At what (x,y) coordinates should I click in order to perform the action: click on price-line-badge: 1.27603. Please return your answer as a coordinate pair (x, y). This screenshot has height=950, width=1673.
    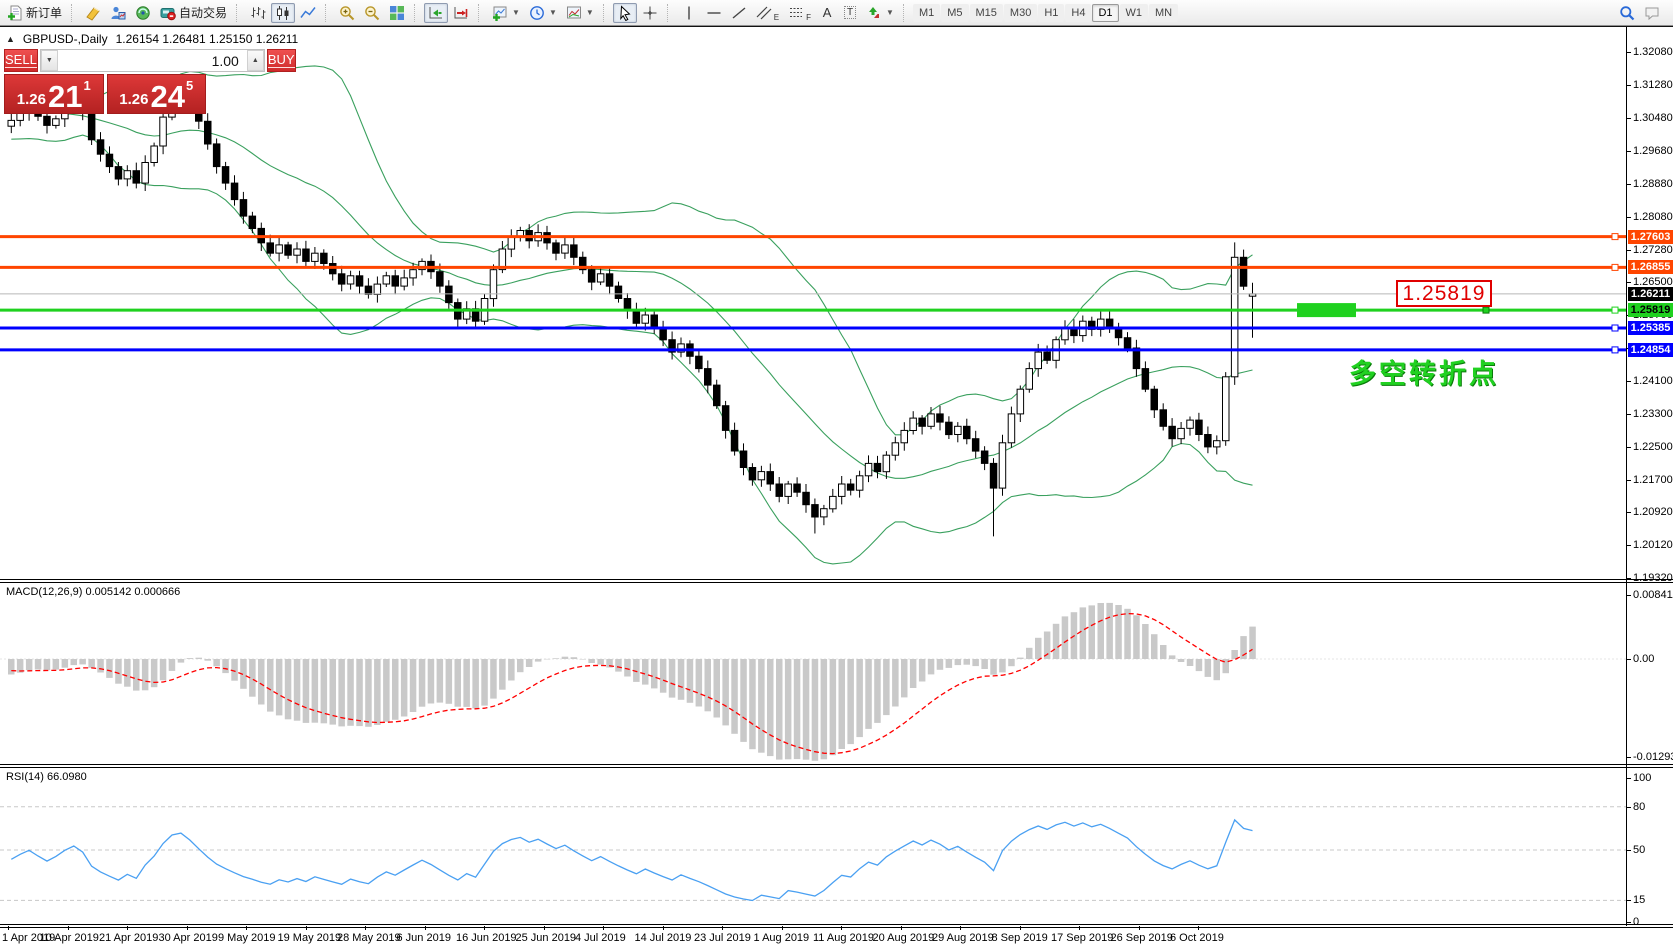
    Looking at the image, I should click on (1650, 237).